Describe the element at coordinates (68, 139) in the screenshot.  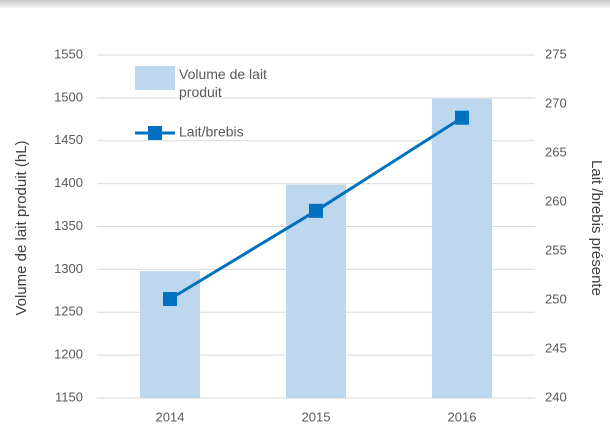
I see `y-tick-label: 1450` at that location.